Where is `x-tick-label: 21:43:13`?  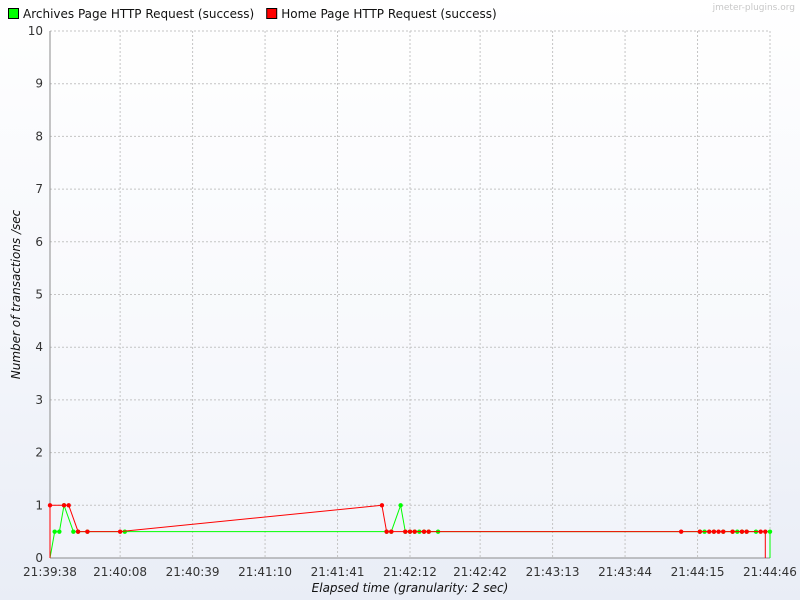 x-tick-label: 21:43:13 is located at coordinates (553, 572).